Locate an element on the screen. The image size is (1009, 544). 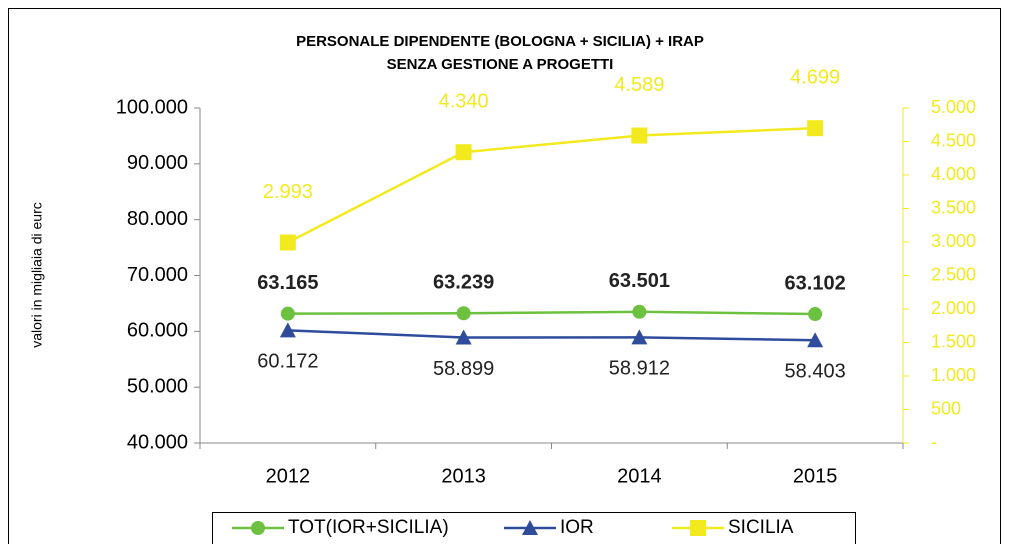
legend-label: SICILIA is located at coordinates (761, 527).